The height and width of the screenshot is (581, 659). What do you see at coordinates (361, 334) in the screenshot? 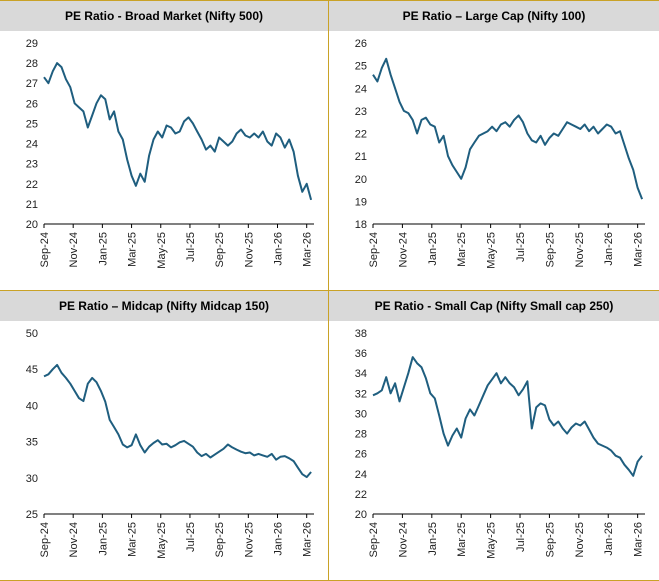
I see `y-tick-label: 38` at bounding box center [361, 334].